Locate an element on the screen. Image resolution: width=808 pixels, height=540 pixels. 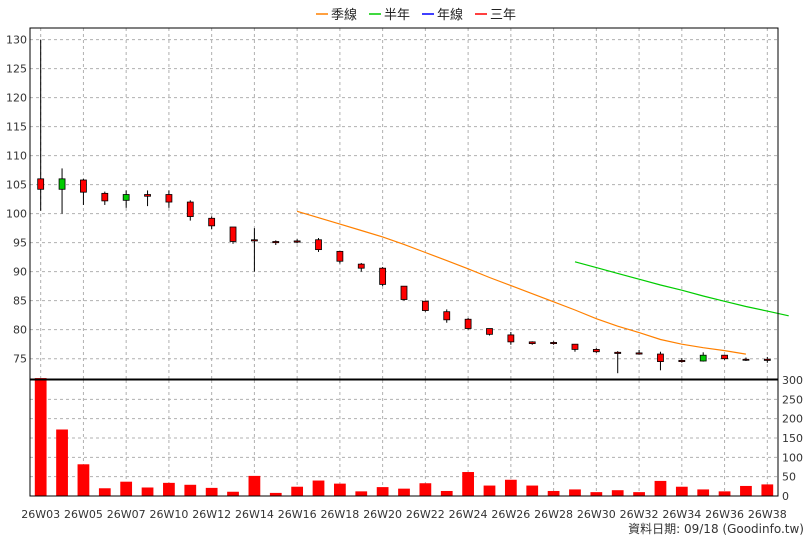
legend-label: 半年 is located at coordinates (397, 15).